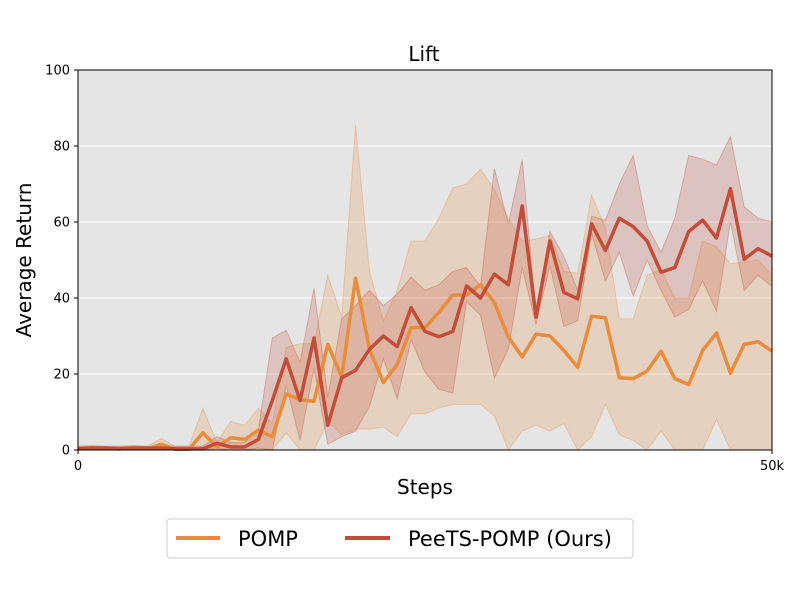 Image resolution: width=800 pixels, height=600 pixels. I want to click on y-tick-label-40: 40, so click(61, 299).